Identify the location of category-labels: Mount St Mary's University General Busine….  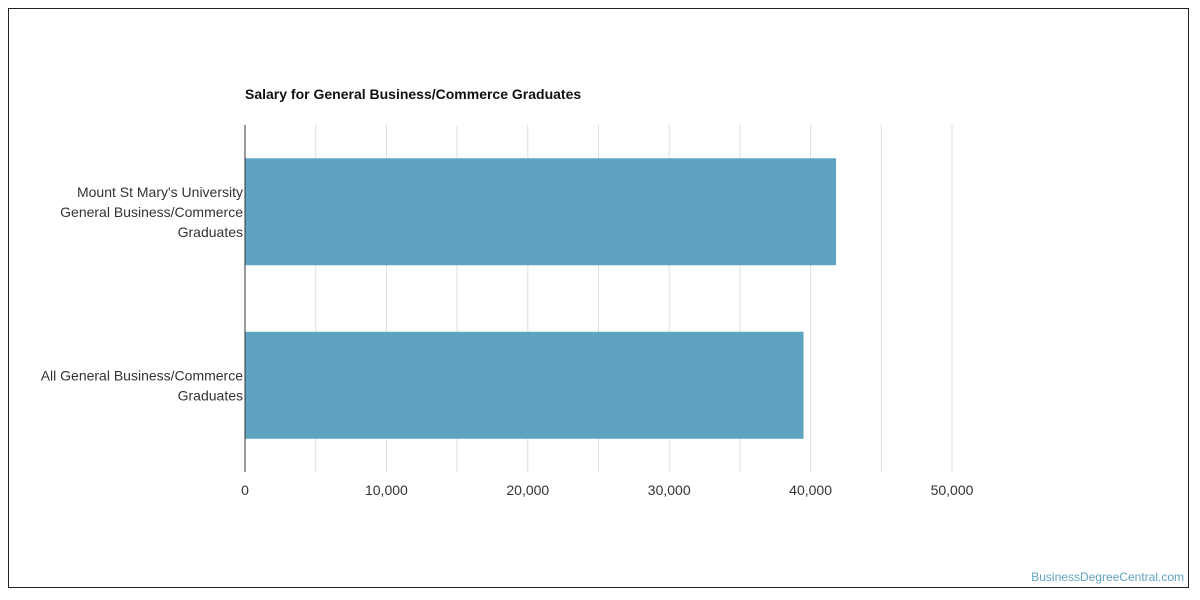
(142, 294).